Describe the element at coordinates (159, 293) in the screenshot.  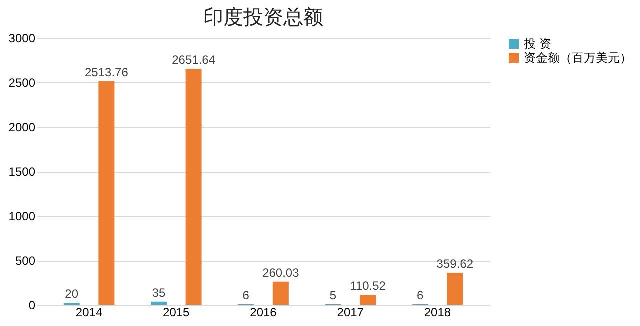
I see `data-label: 35` at that location.